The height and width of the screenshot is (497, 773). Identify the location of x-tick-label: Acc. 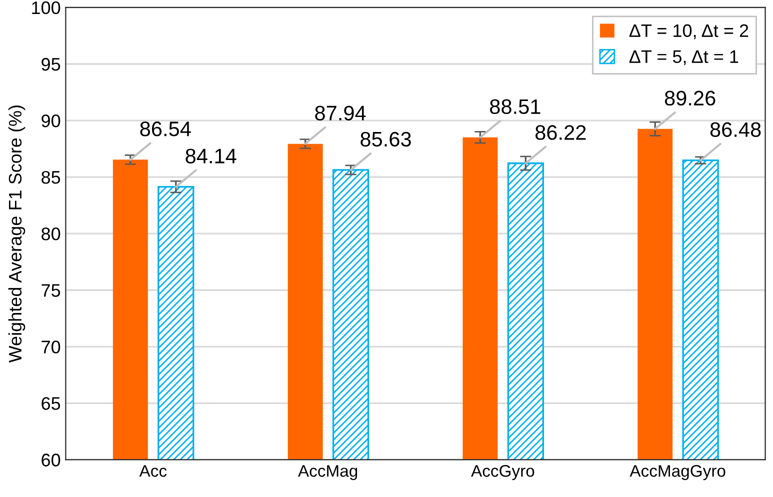
(153, 471).